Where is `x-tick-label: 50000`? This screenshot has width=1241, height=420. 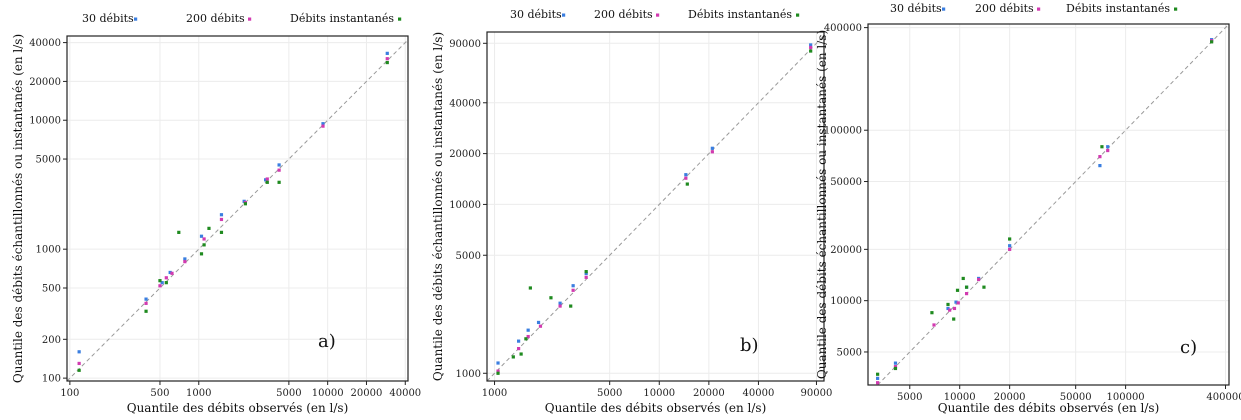
x-tick-label: 50000 is located at coordinates (1076, 397).